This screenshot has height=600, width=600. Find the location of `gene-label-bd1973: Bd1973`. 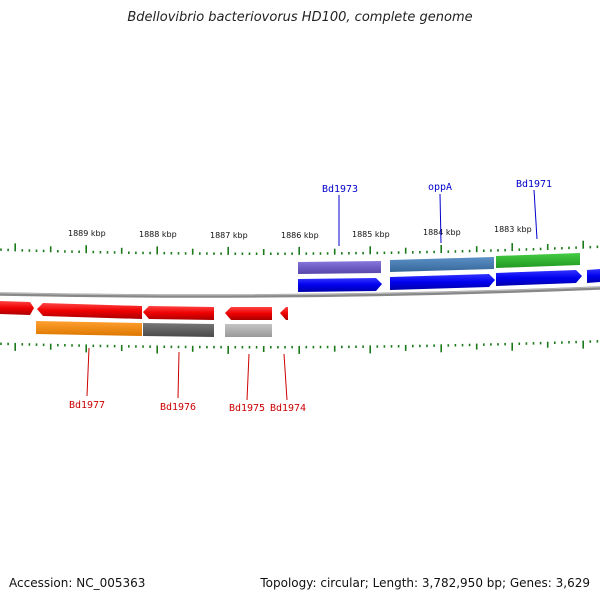

gene-label-bd1973: Bd1973 is located at coordinates (340, 189).